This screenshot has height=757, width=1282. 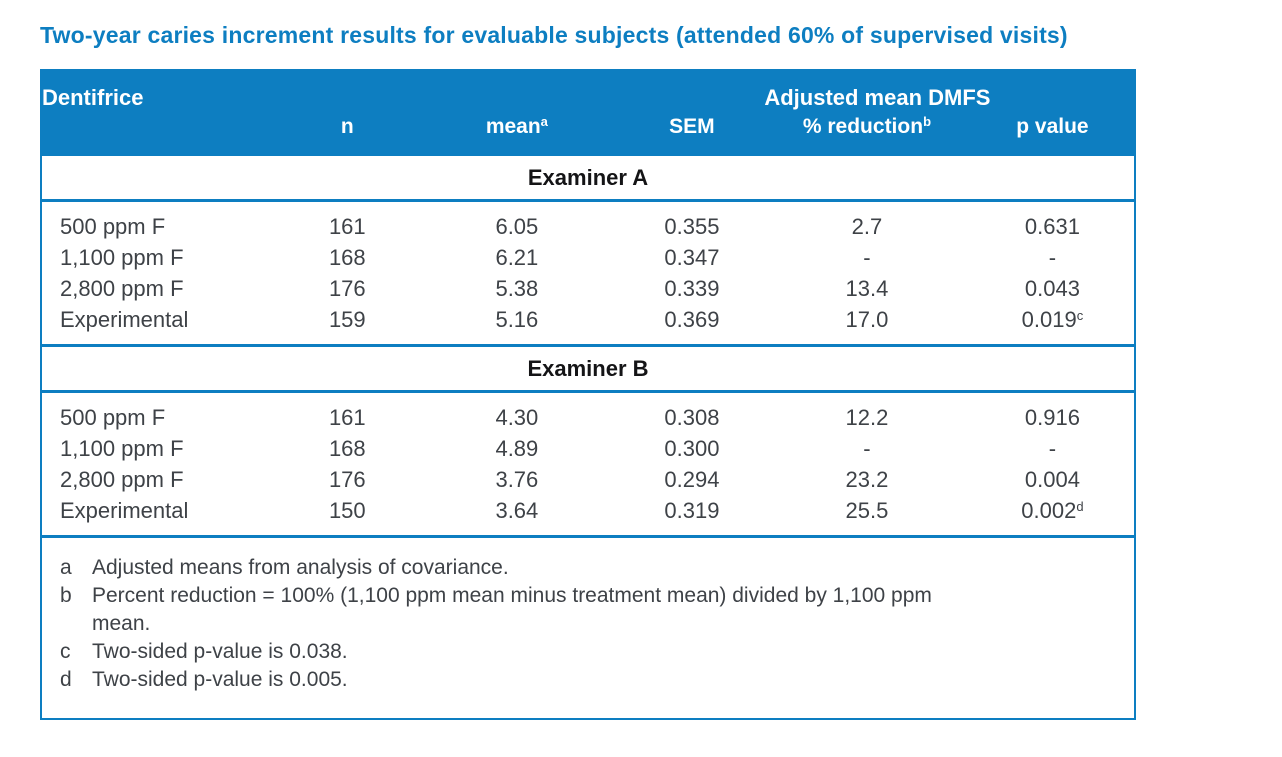 I want to click on cell-pvalue: 0.019c, so click(x=1053, y=325).